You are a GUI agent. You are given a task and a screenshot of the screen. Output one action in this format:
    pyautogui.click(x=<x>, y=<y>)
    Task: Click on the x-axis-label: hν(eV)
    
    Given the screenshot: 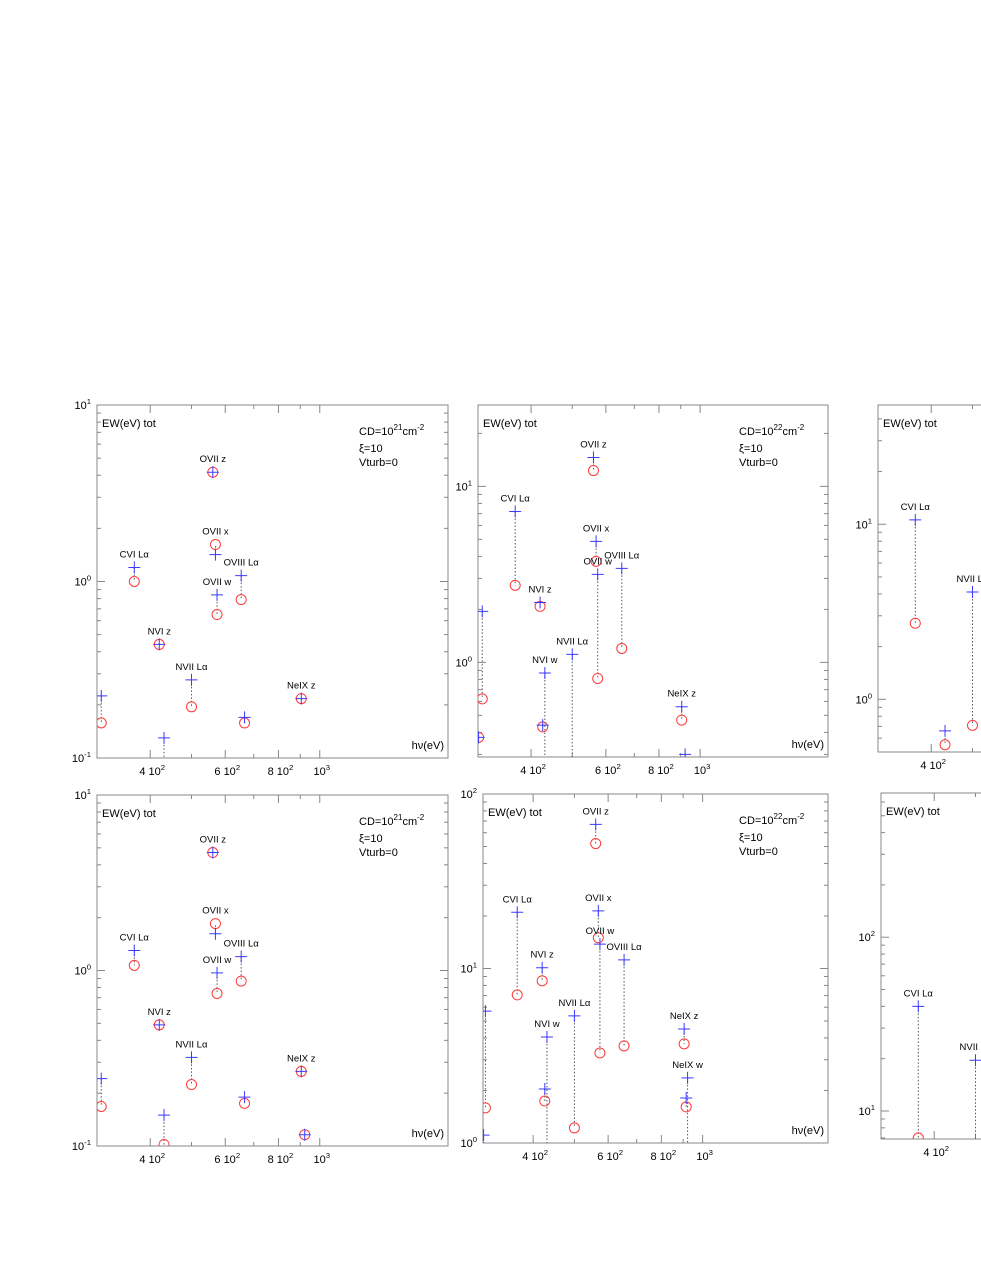 What is the action you would take?
    pyautogui.click(x=808, y=745)
    